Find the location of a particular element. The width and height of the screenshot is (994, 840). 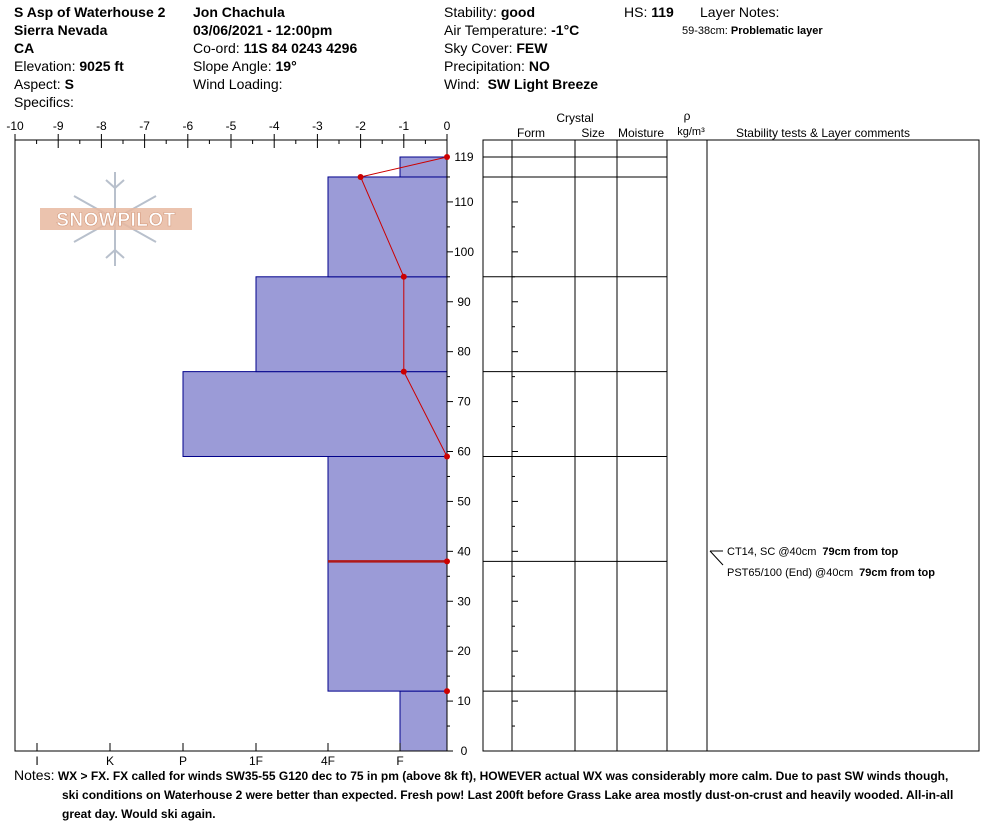

top-tick-label: 0 is located at coordinates (447, 126).